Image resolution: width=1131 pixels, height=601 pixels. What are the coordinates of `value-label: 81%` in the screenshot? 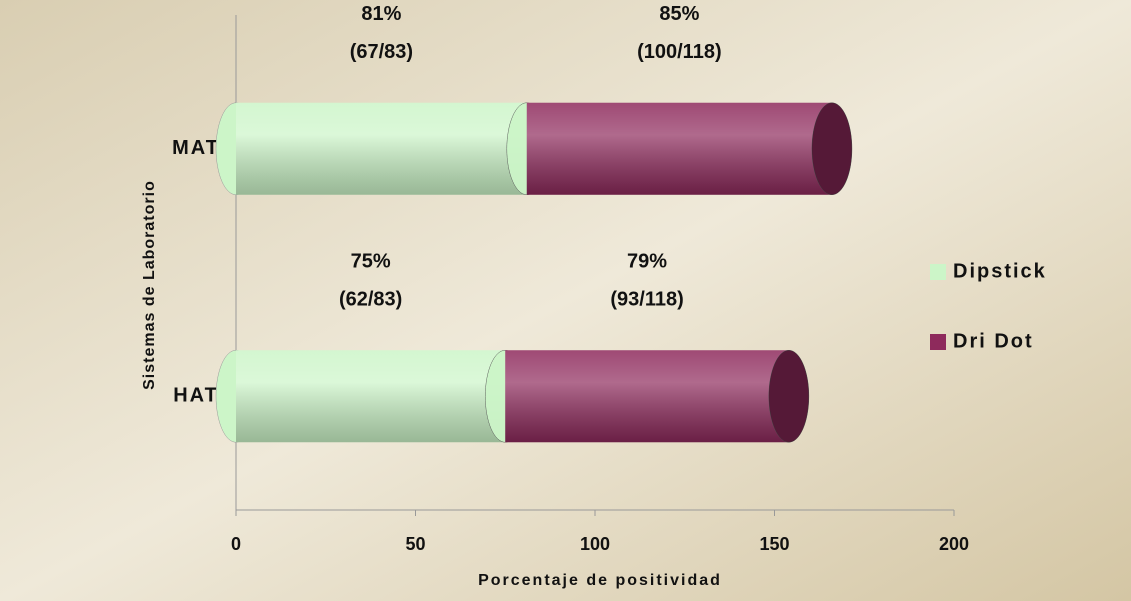 It's located at (381, 14).